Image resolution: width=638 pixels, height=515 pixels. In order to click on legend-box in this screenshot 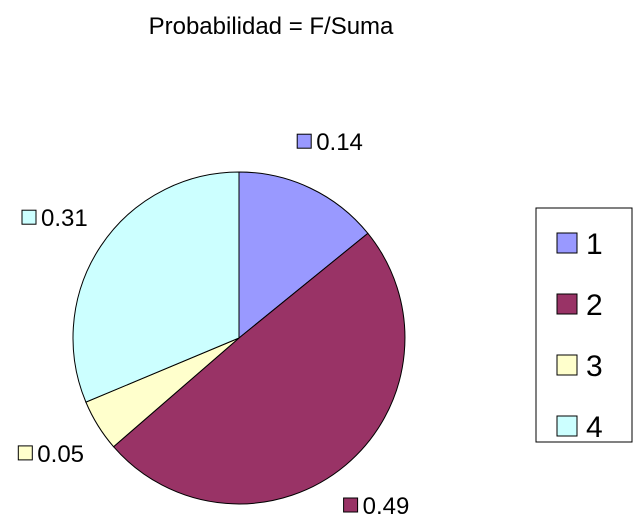, I will do `click(584, 325)`.